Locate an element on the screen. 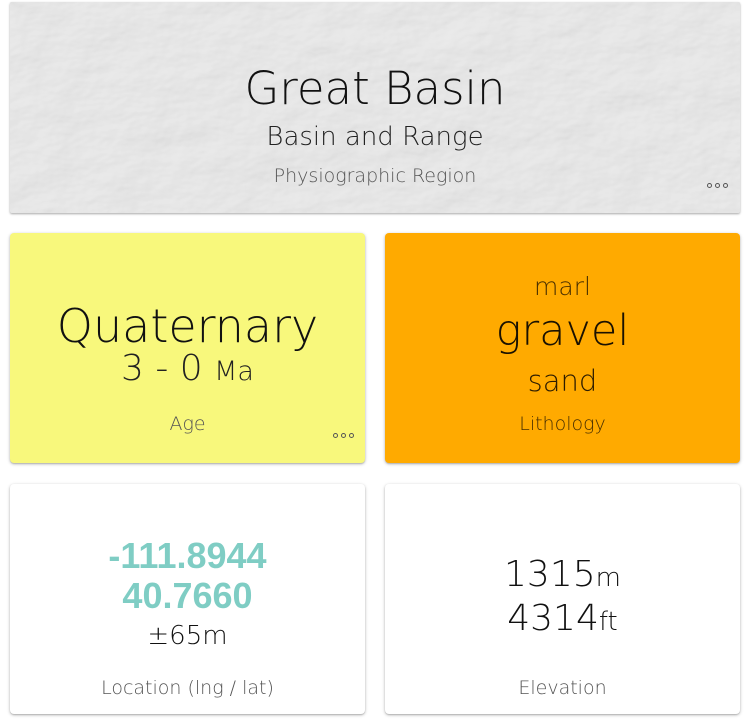 Image resolution: width=750 pixels, height=721 pixels. region-label: Physiographic Region is located at coordinates (375, 176).